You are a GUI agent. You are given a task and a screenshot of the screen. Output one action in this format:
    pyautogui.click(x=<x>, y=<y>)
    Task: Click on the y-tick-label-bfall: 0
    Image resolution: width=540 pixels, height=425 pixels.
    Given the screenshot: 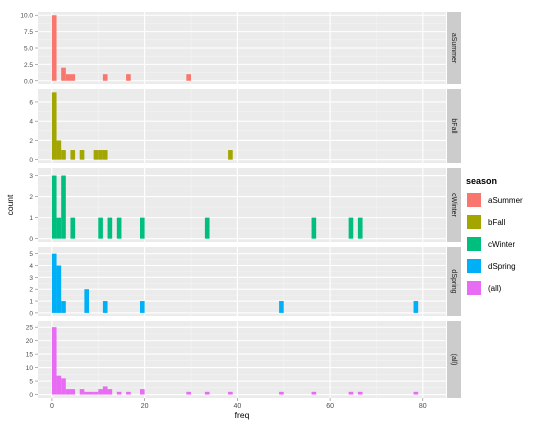 What is the action you would take?
    pyautogui.click(x=31, y=160)
    